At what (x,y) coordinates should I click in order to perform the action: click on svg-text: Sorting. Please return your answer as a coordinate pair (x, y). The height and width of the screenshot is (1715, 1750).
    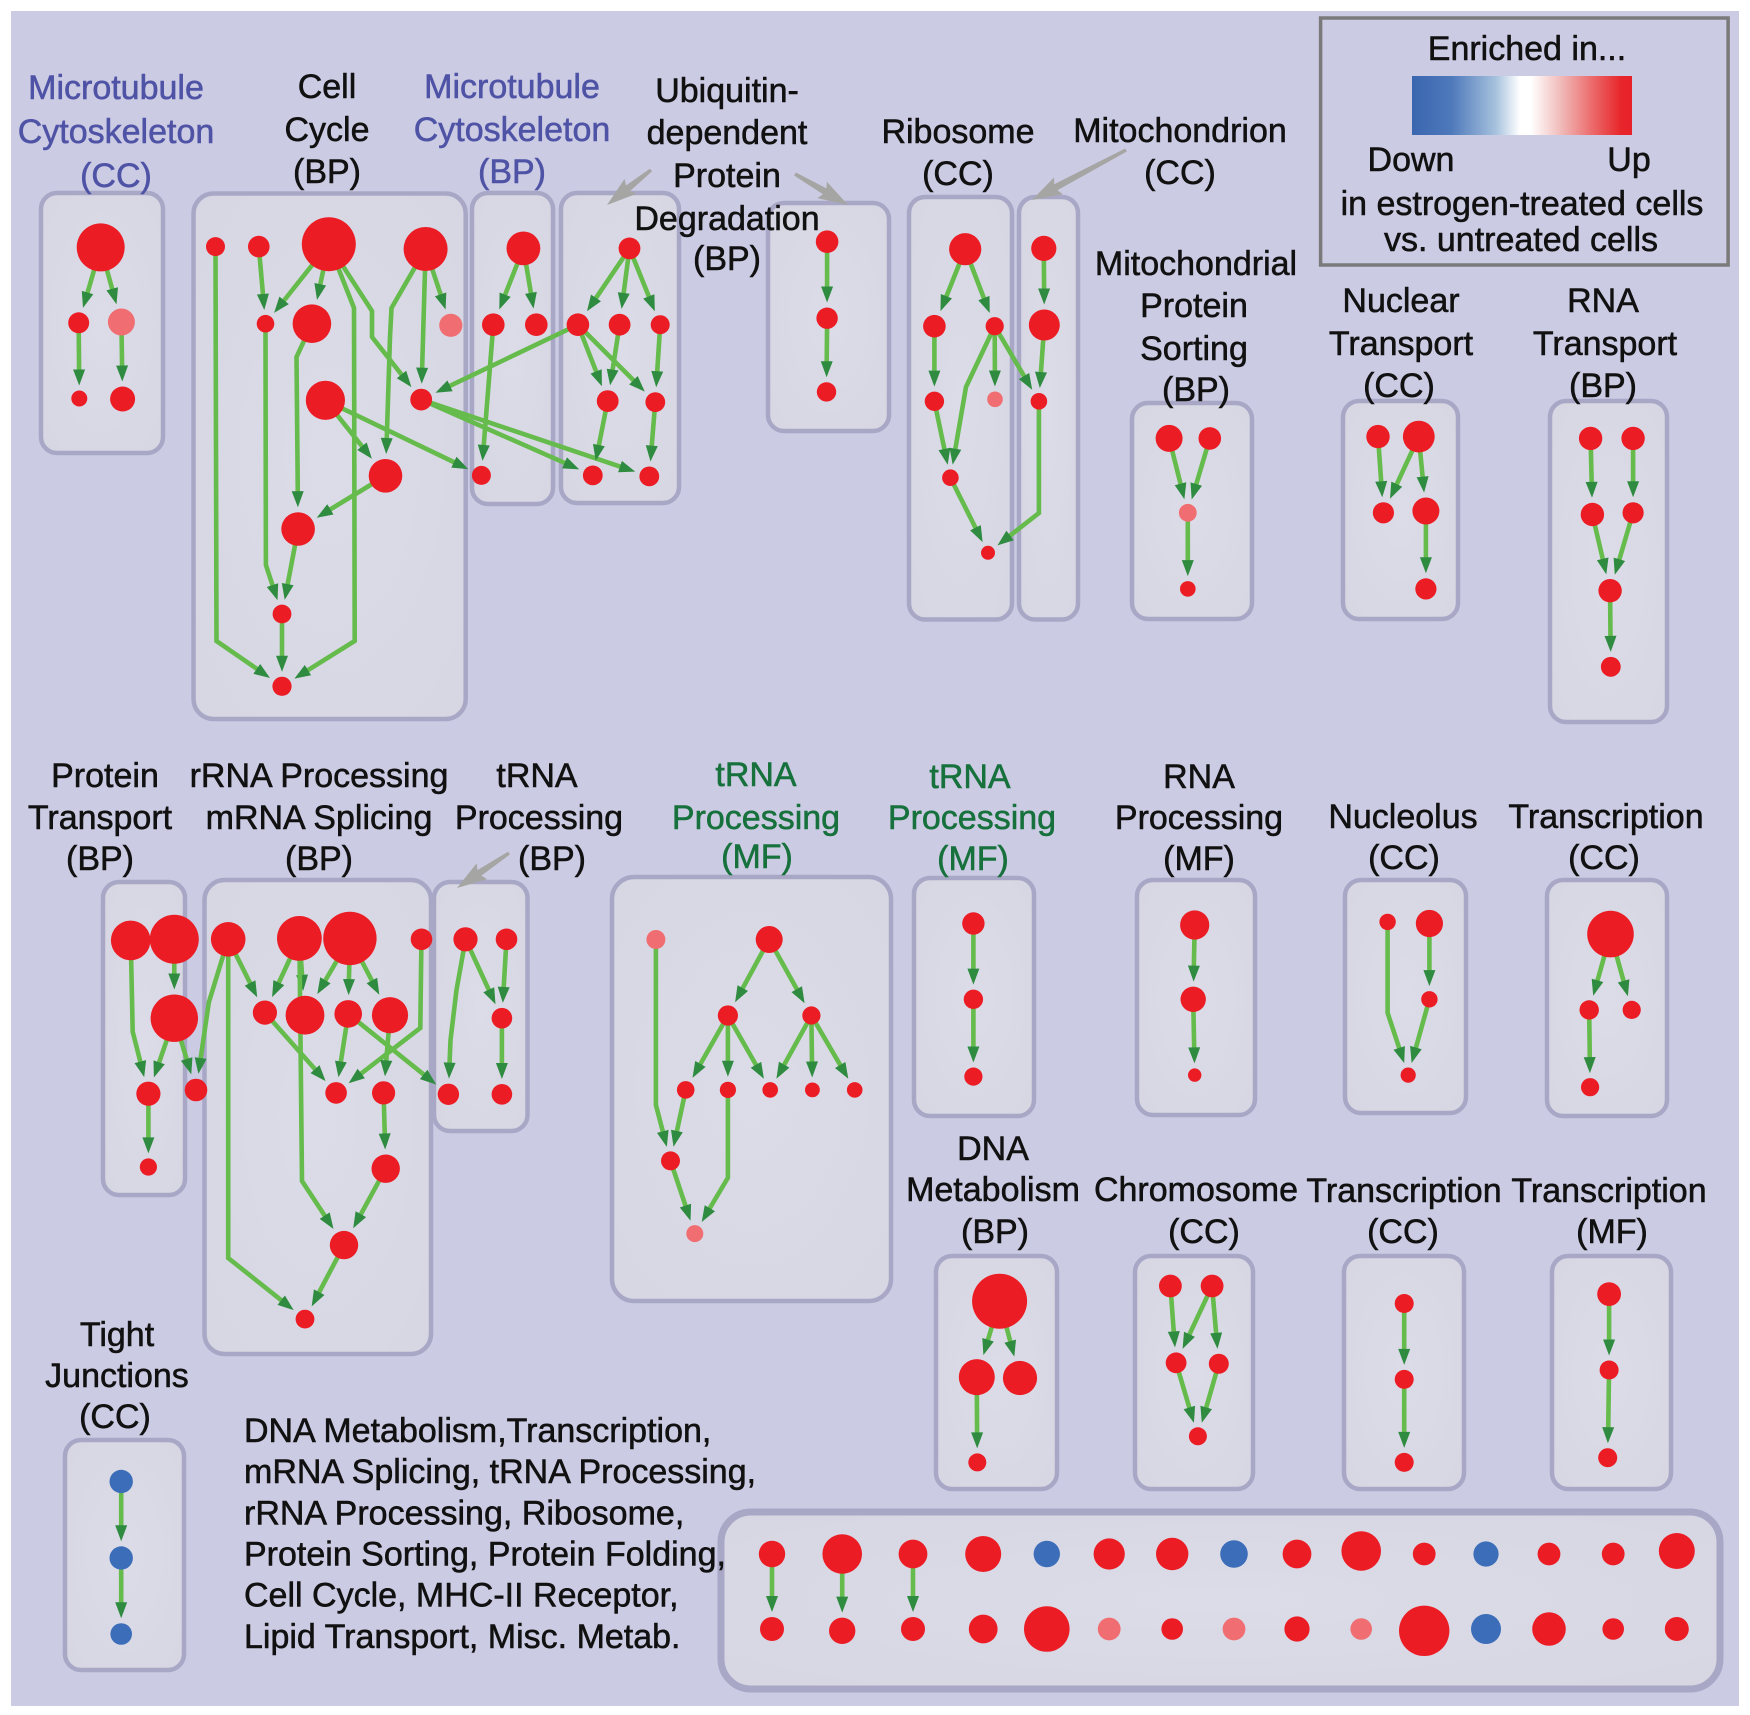
    Looking at the image, I should click on (1194, 349).